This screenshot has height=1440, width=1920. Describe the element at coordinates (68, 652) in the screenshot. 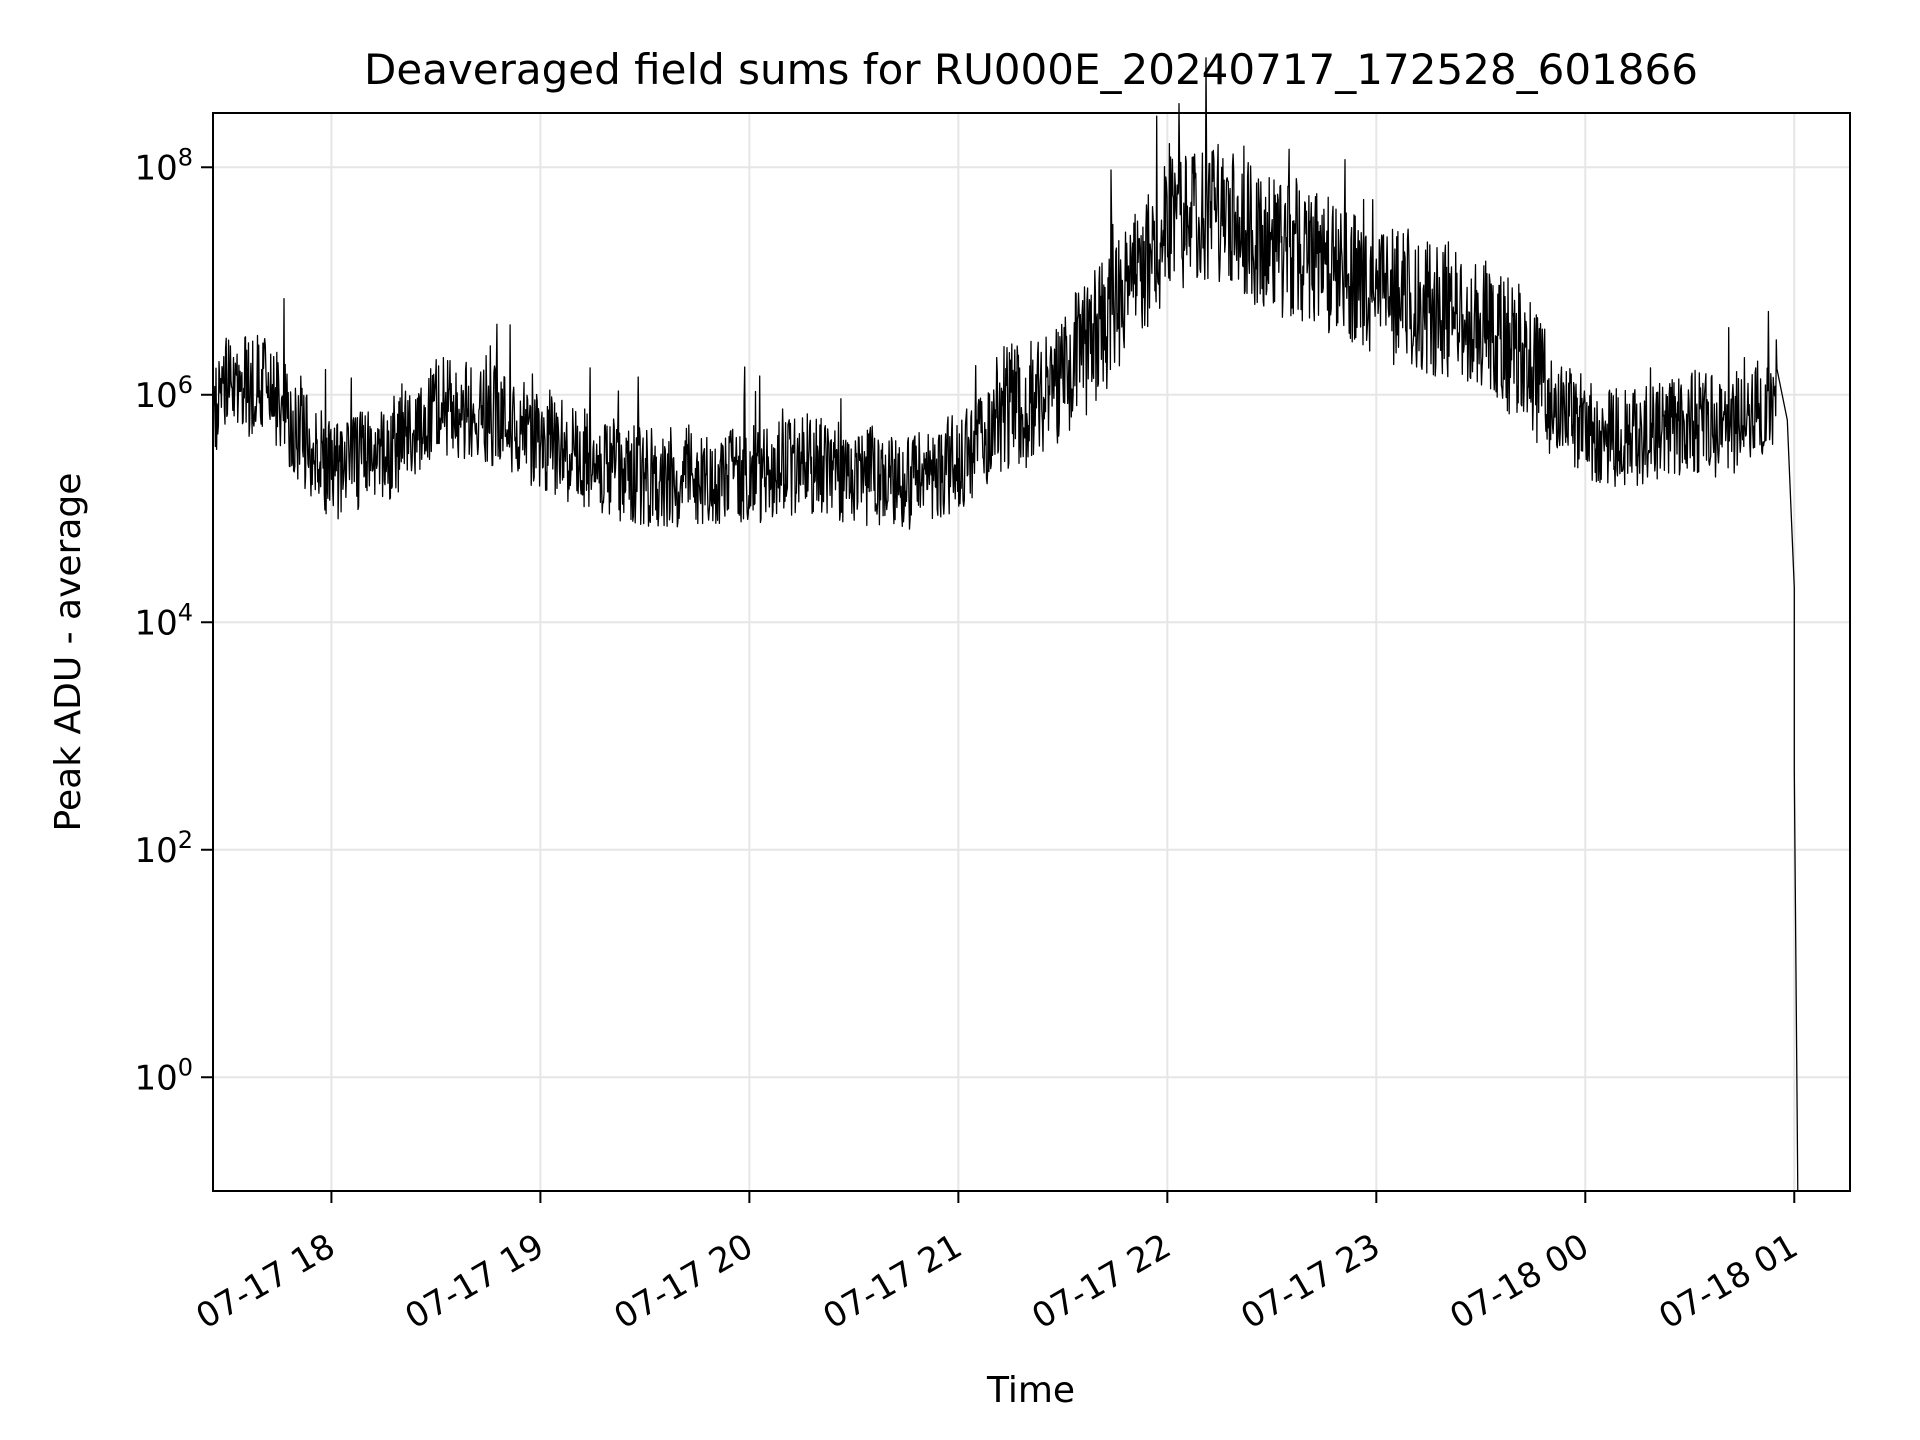

I see `y-axis-label: Peak ADU - average` at that location.